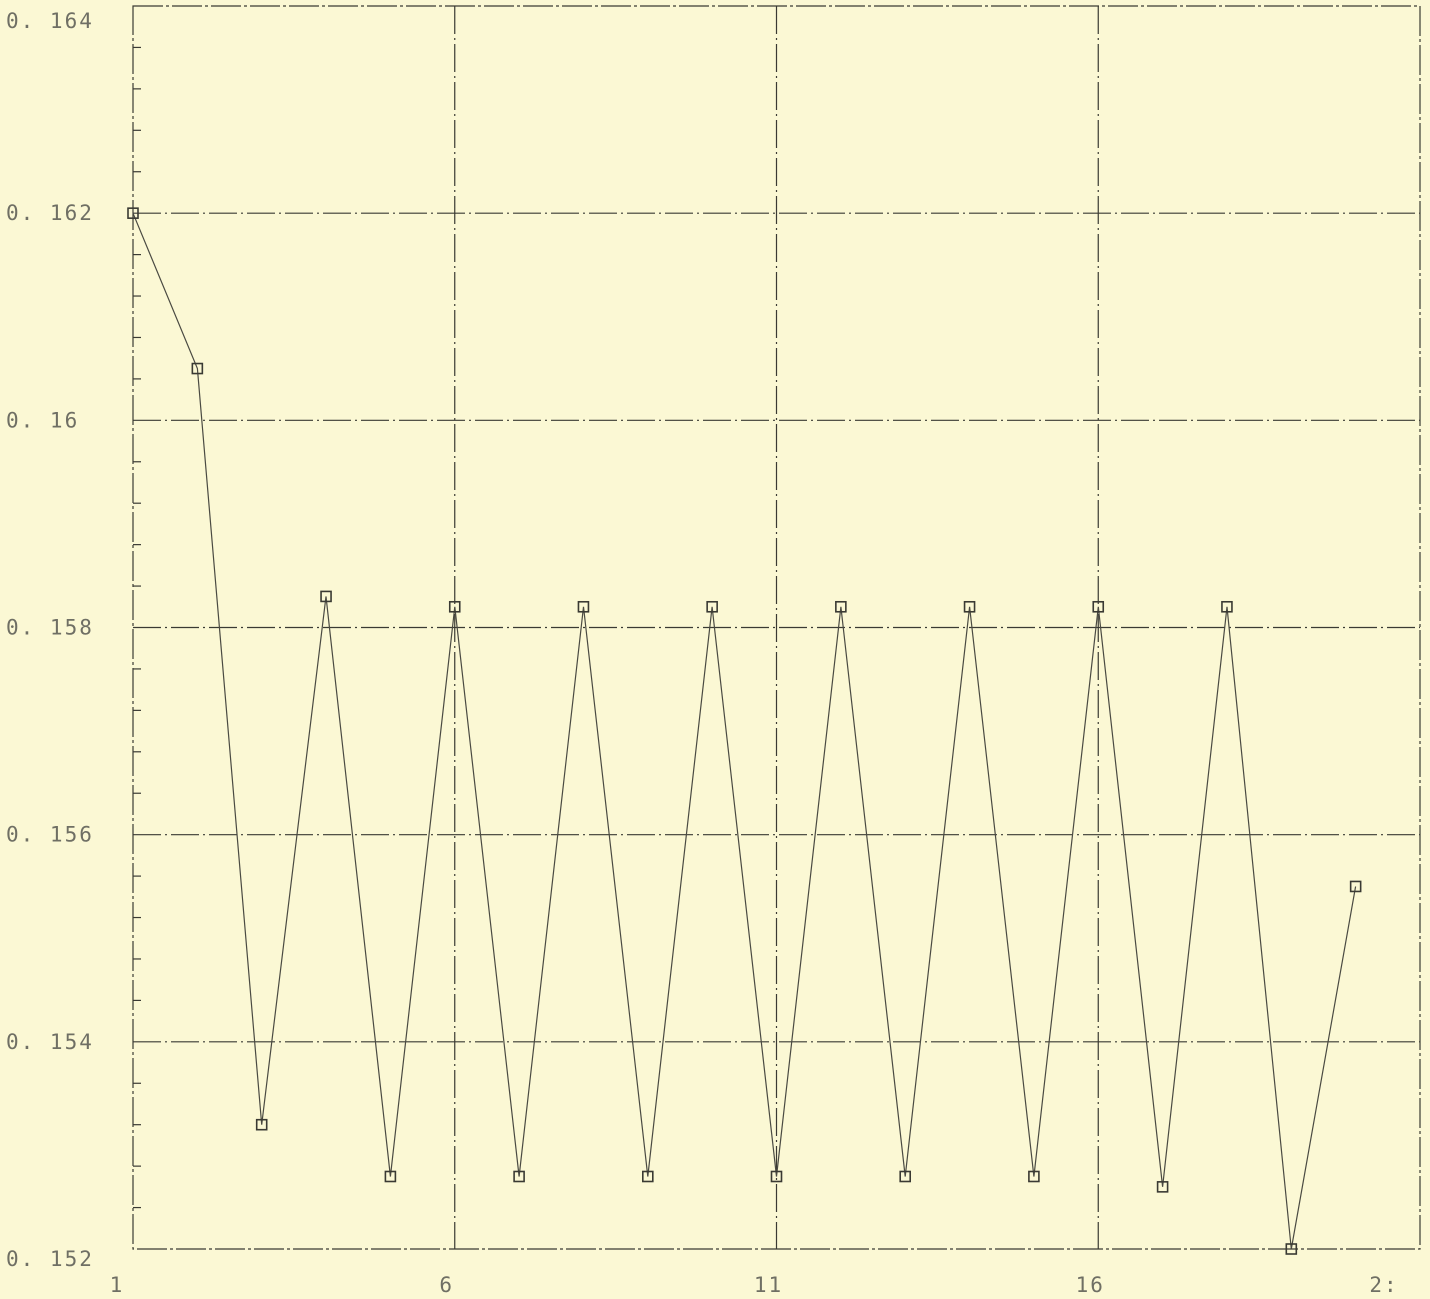 This screenshot has height=1299, width=1430. I want to click on y-tick-label: 0. 158, so click(50, 628).